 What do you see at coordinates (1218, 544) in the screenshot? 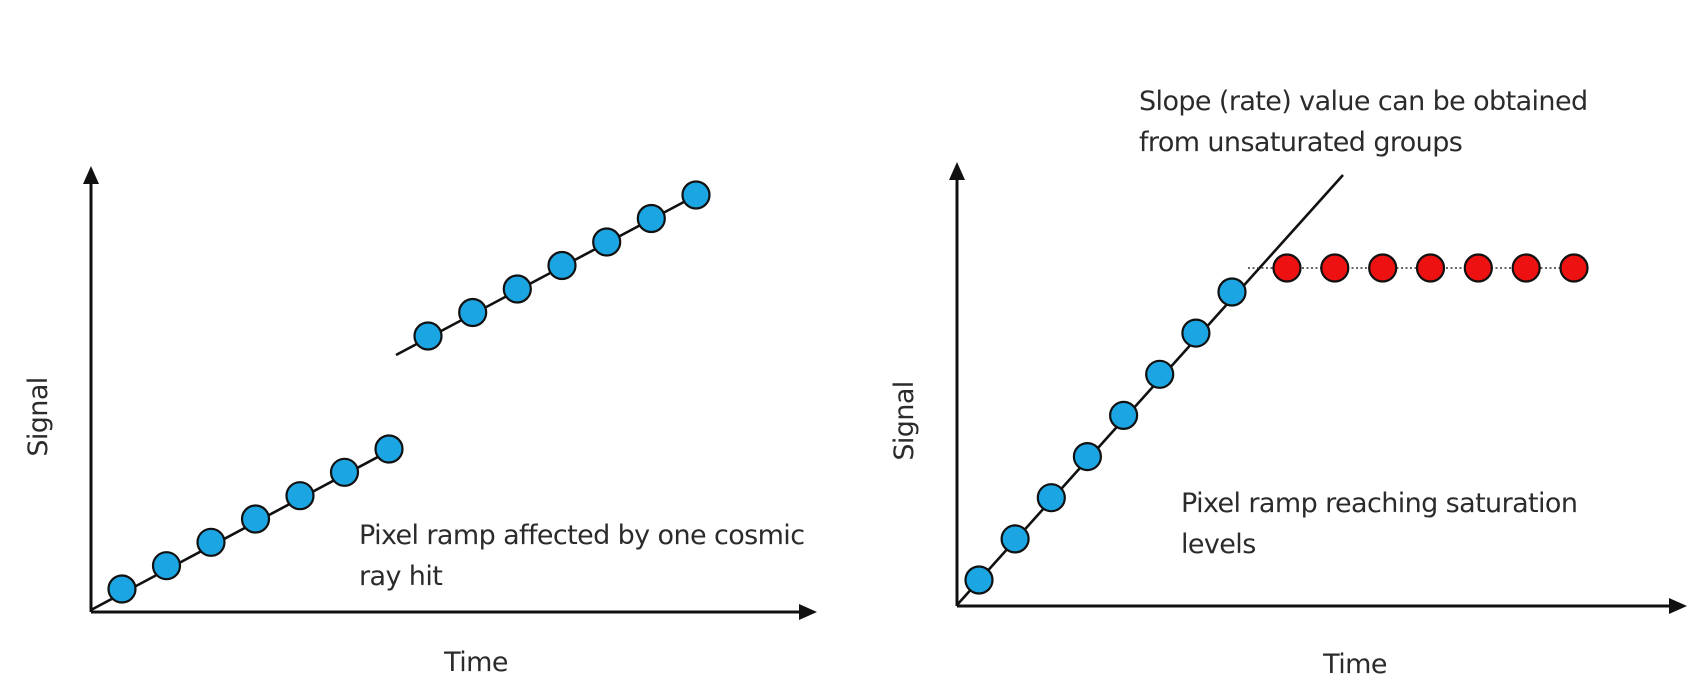
I see `right-caption-line-2: levels` at bounding box center [1218, 544].